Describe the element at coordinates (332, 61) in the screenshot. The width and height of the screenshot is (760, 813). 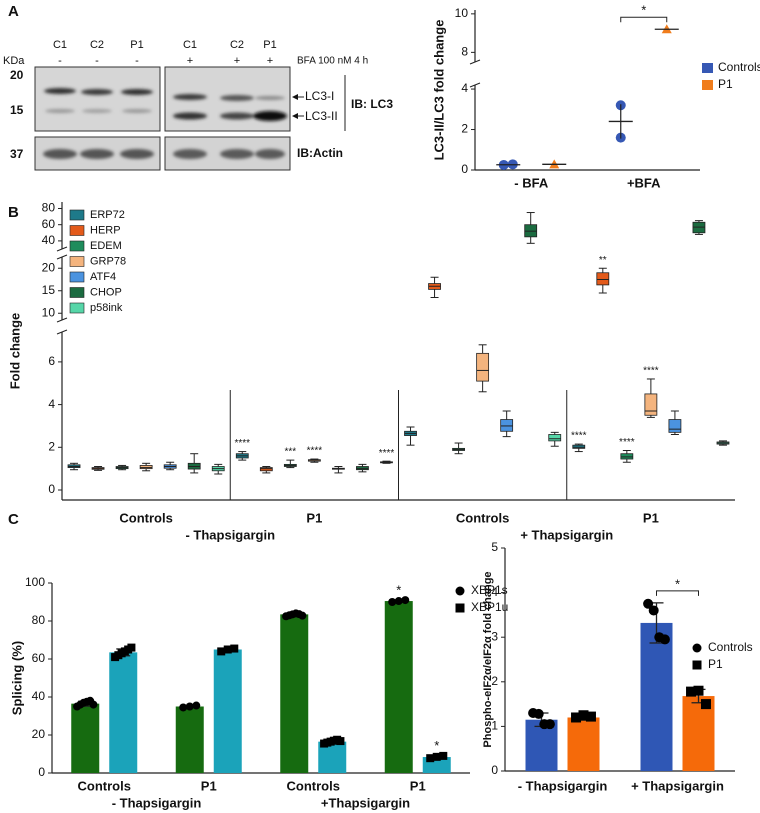
I see `treatment-label: BFA 100 nM 4 h` at that location.